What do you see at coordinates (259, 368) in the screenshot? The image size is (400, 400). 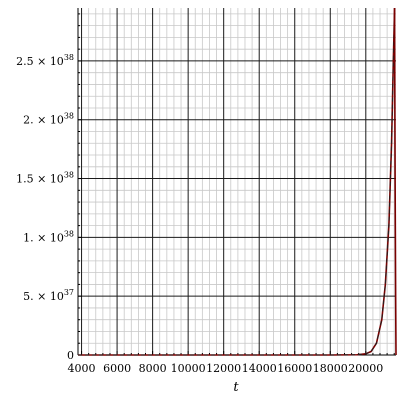 I see `x-tick-label: 14000` at bounding box center [259, 368].